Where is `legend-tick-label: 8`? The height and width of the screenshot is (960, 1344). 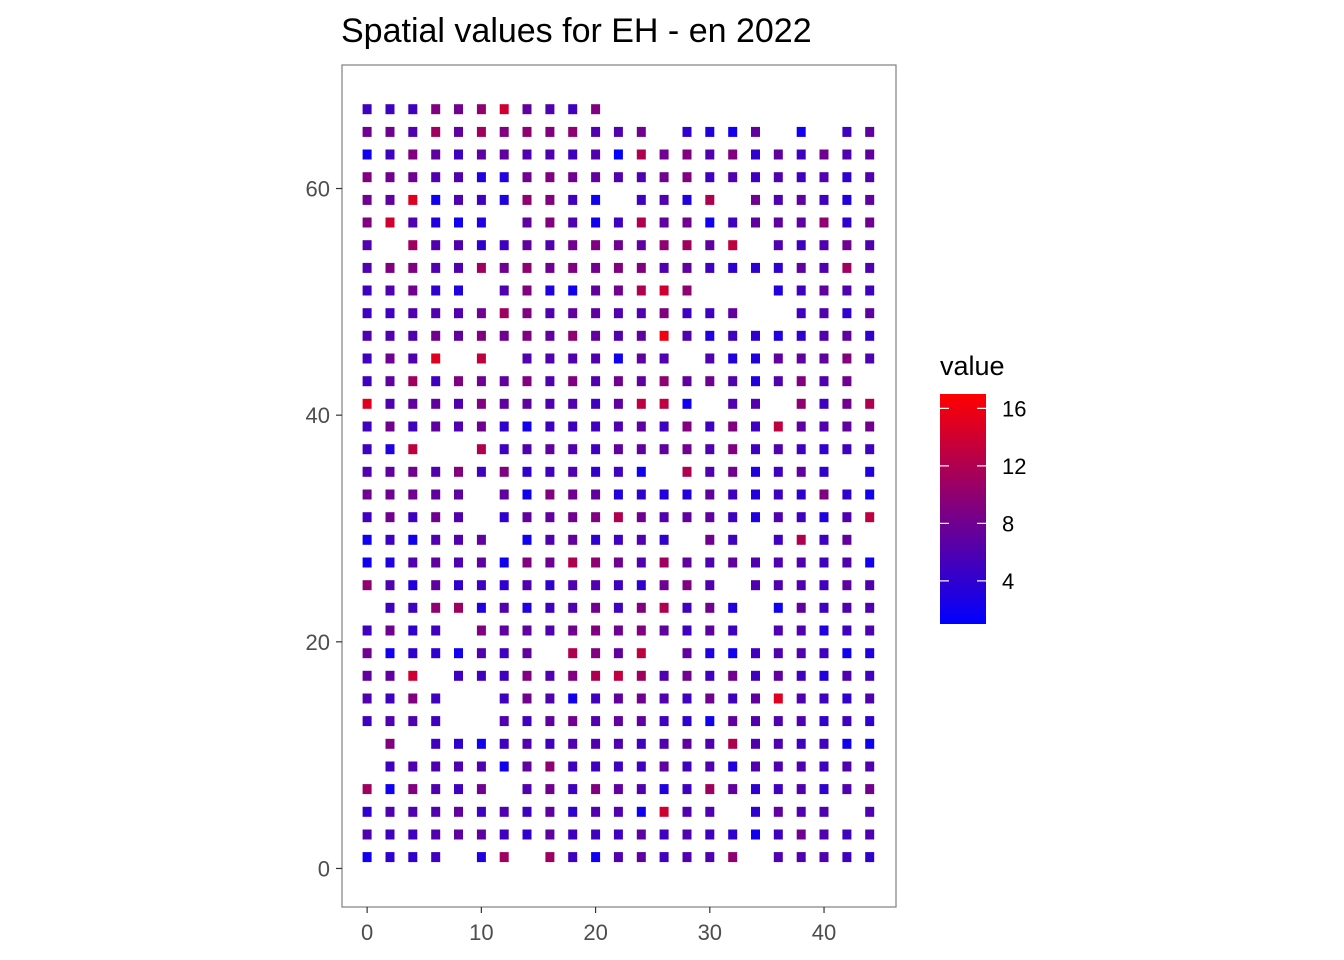
legend-tick-label: 8 is located at coordinates (1008, 523).